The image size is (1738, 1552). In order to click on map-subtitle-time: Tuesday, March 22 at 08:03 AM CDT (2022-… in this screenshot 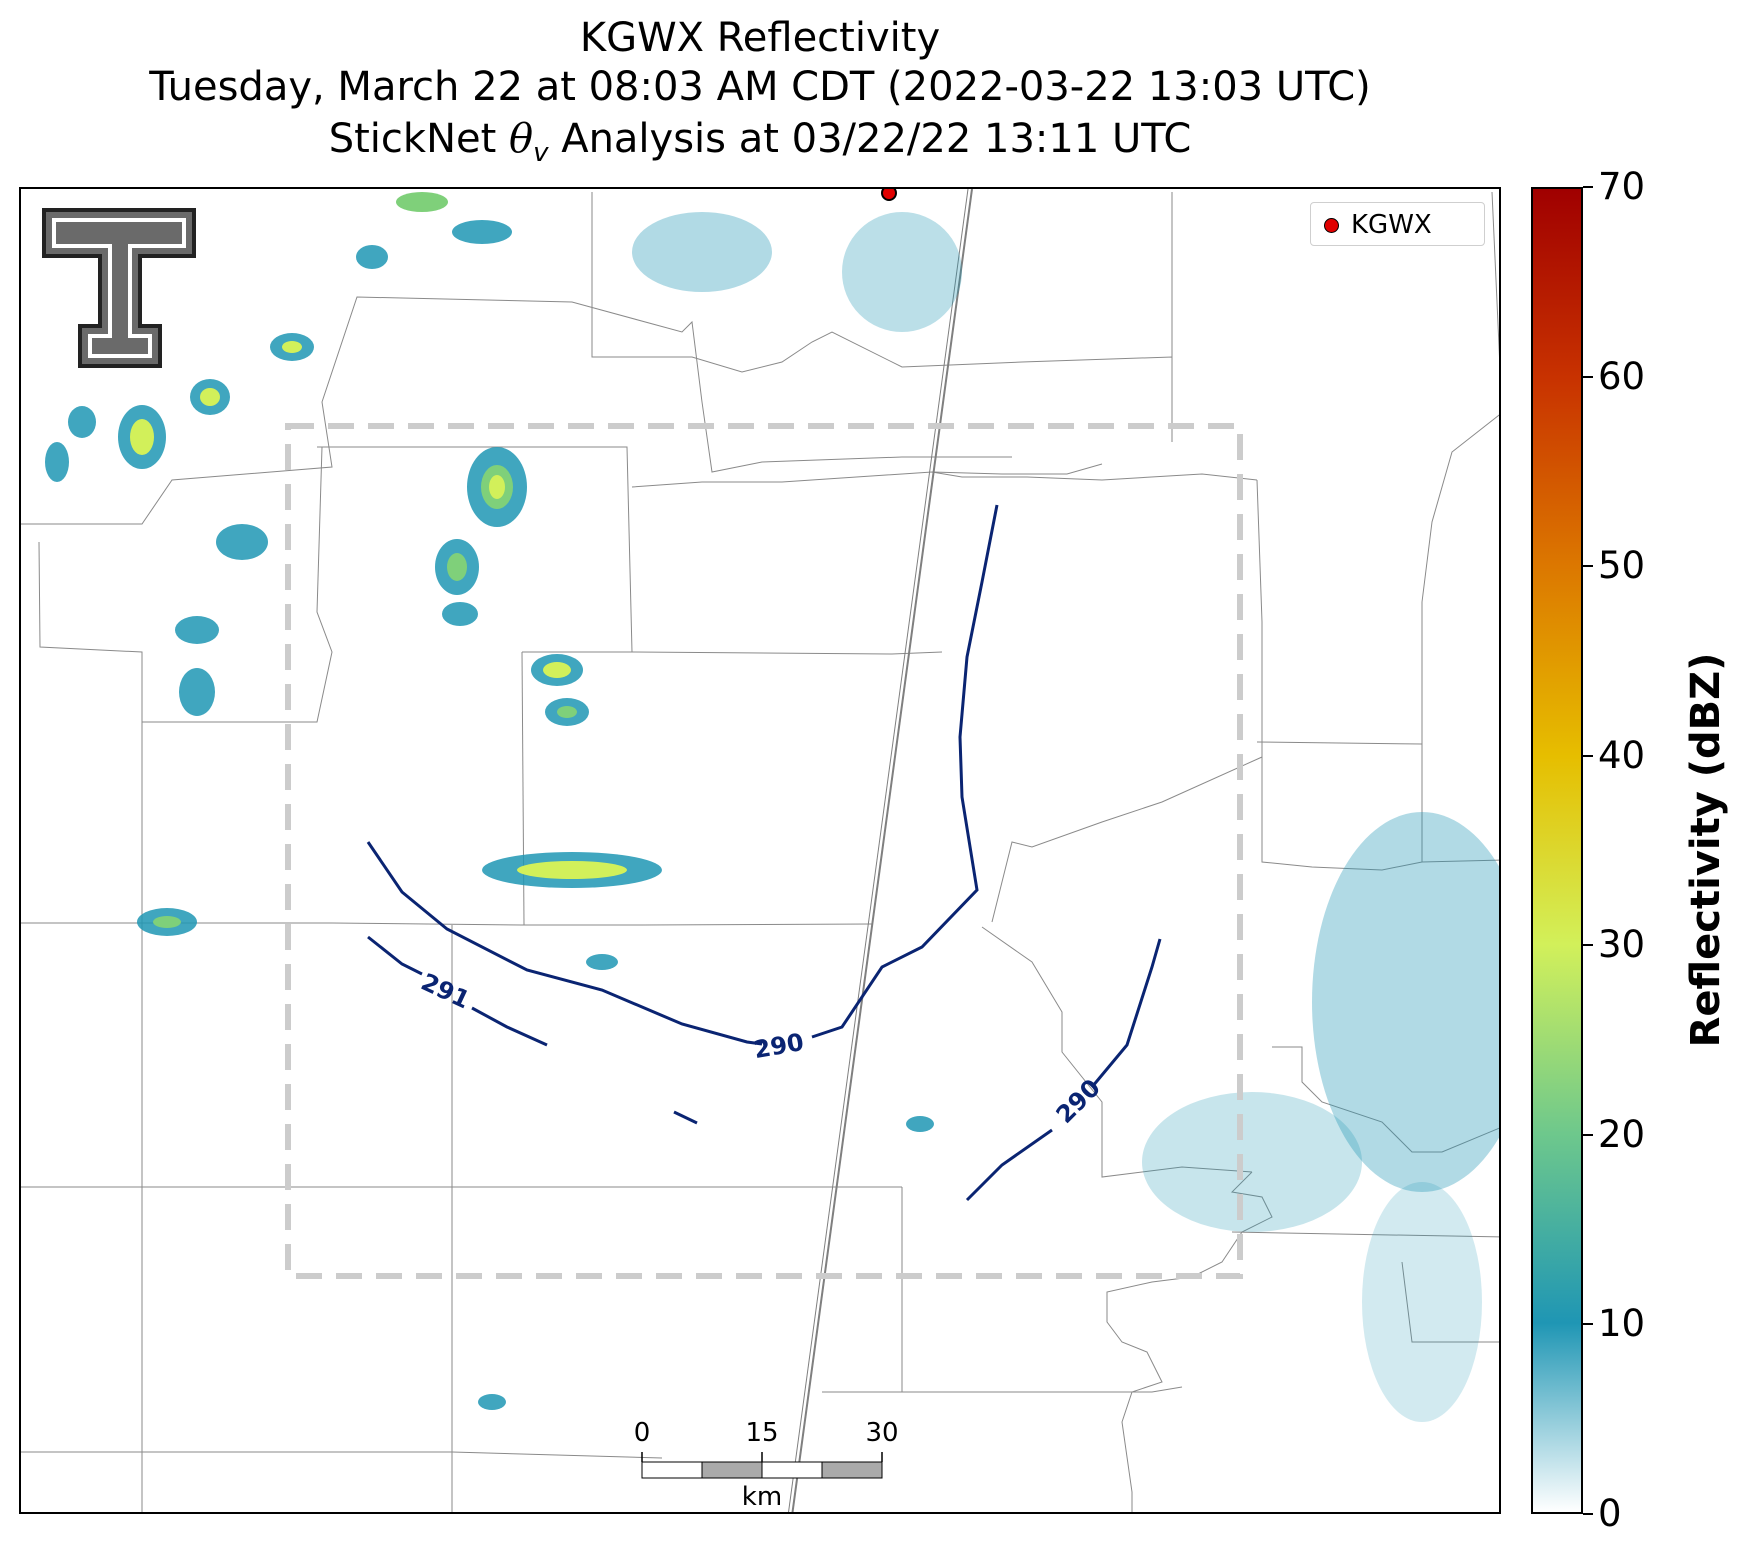, I will do `click(760, 87)`.